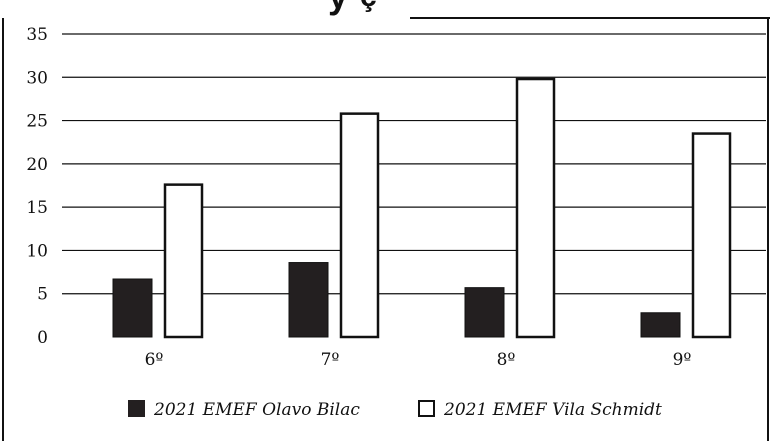 The image size is (770, 441). Describe the element at coordinates (42, 295) in the screenshot. I see `y-tick-label: 5` at that location.